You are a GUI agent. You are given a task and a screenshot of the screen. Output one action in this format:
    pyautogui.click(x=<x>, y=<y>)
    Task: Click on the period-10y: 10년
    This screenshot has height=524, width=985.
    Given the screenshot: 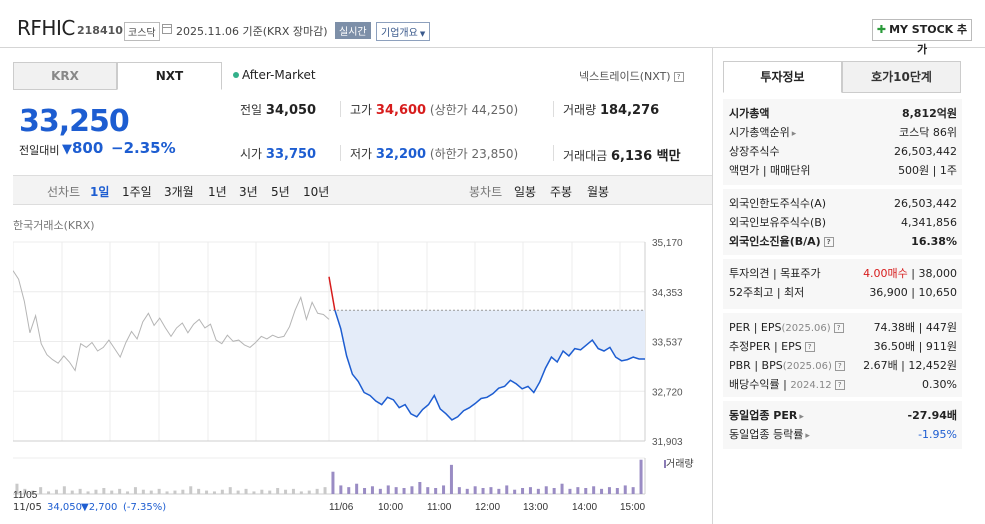 What is the action you would take?
    pyautogui.click(x=316, y=192)
    